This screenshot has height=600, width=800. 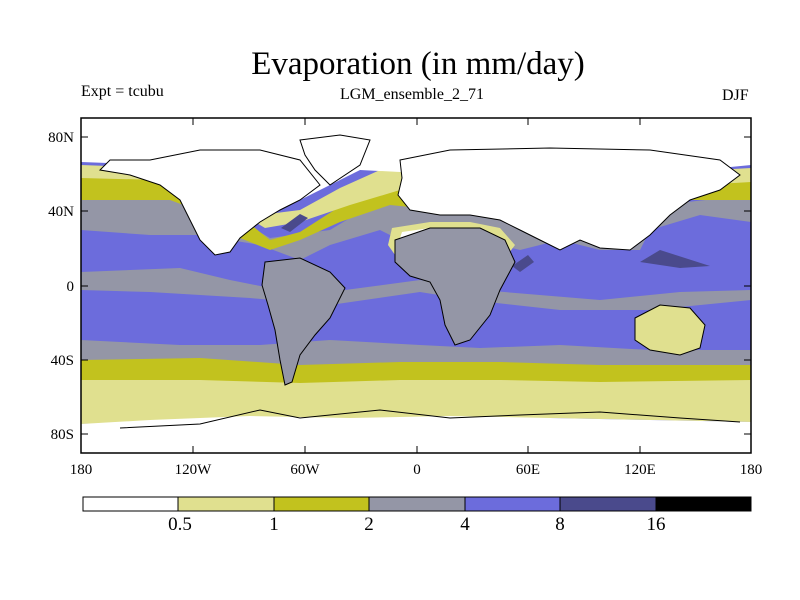 What do you see at coordinates (412, 94) in the screenshot?
I see `ensemble-label: LGM_ensemble_2_71` at bounding box center [412, 94].